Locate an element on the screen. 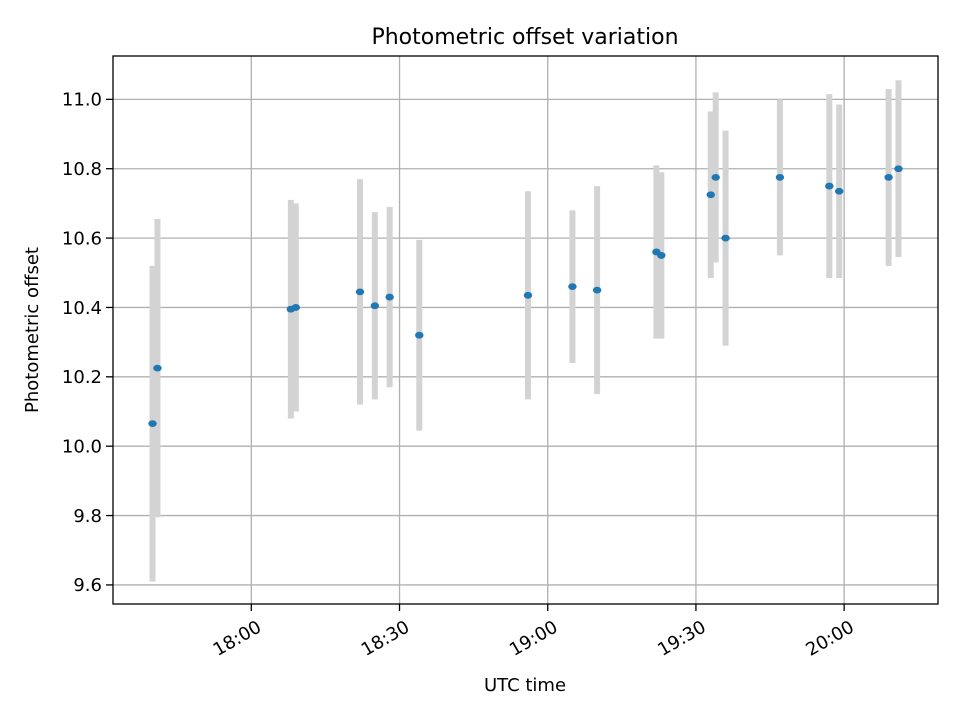 The height and width of the screenshot is (720, 960). y-ticks: 9.6 9.8 10.0 10.2 10.4 10.6 10.8 11.0 is located at coordinates (87, 343).